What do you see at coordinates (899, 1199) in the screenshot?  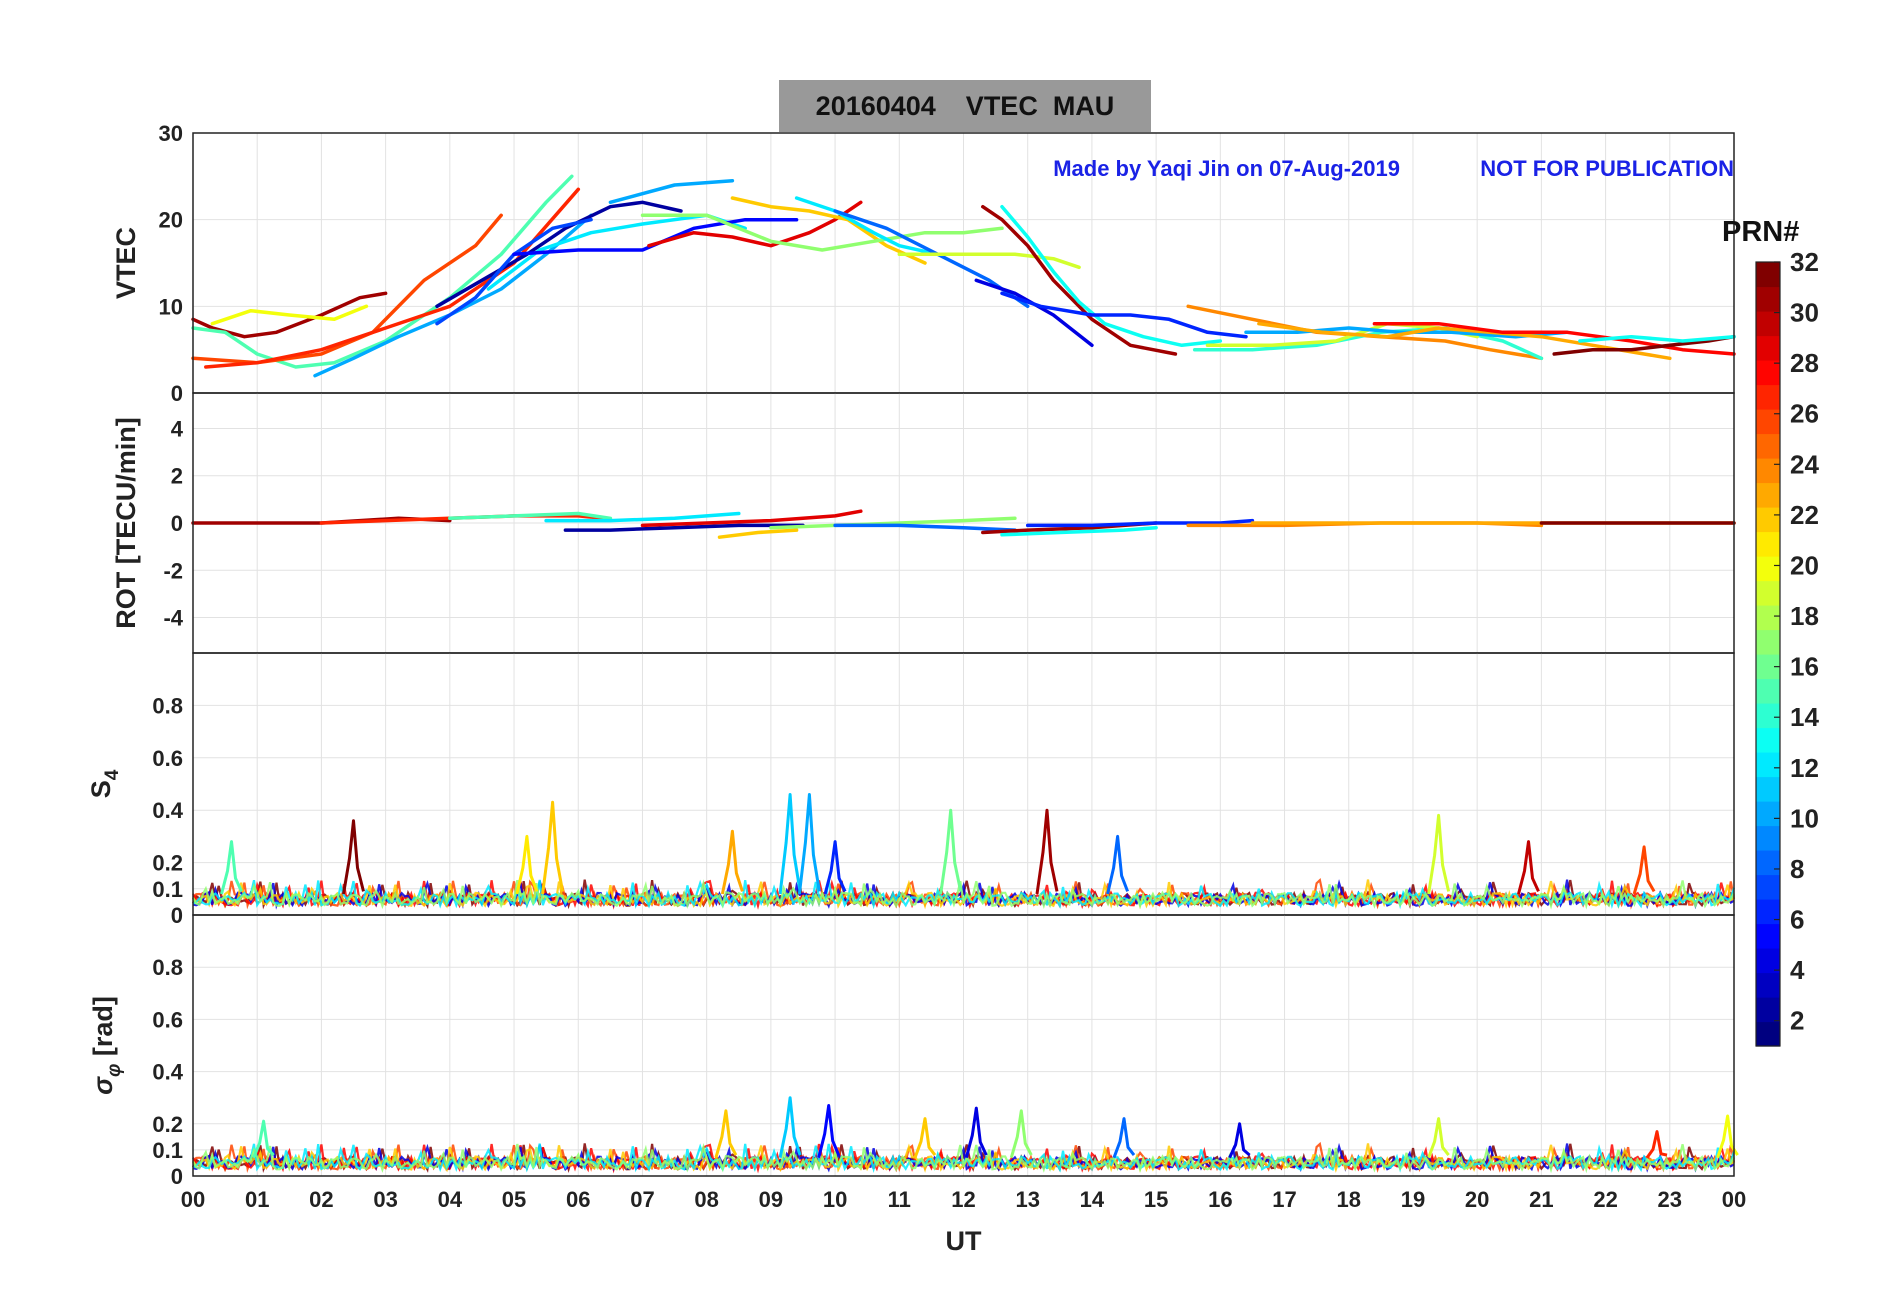 I see `x-tick-label: 11` at bounding box center [899, 1199].